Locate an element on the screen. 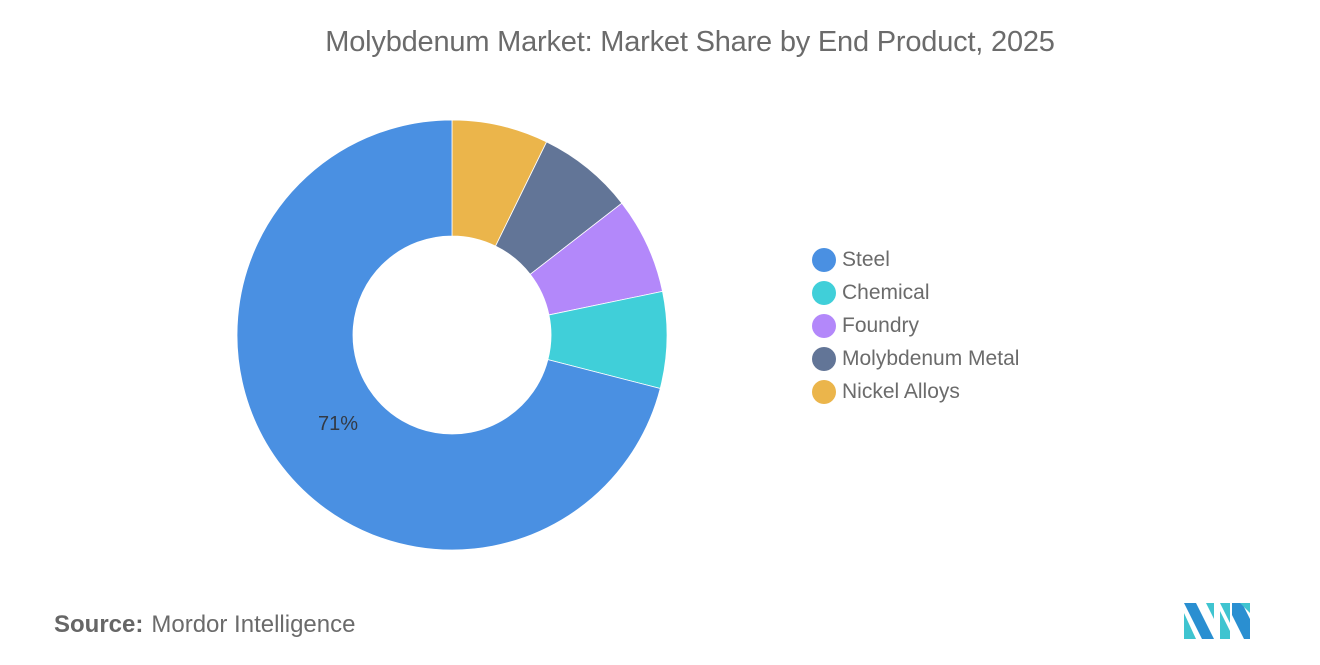  legend-label: Steel is located at coordinates (866, 260).